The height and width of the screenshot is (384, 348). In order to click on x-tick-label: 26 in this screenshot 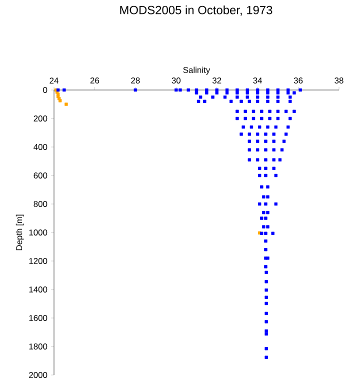, I will do `click(95, 81)`.